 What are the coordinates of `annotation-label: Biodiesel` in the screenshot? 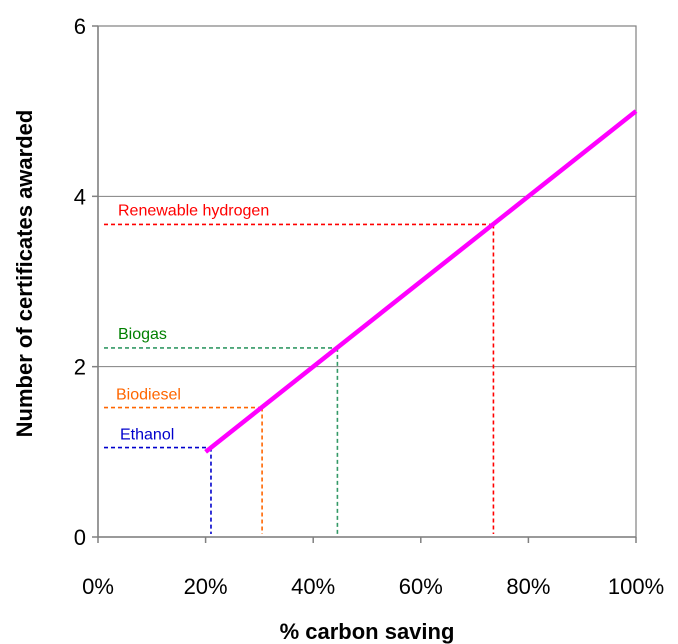 It's located at (148, 395).